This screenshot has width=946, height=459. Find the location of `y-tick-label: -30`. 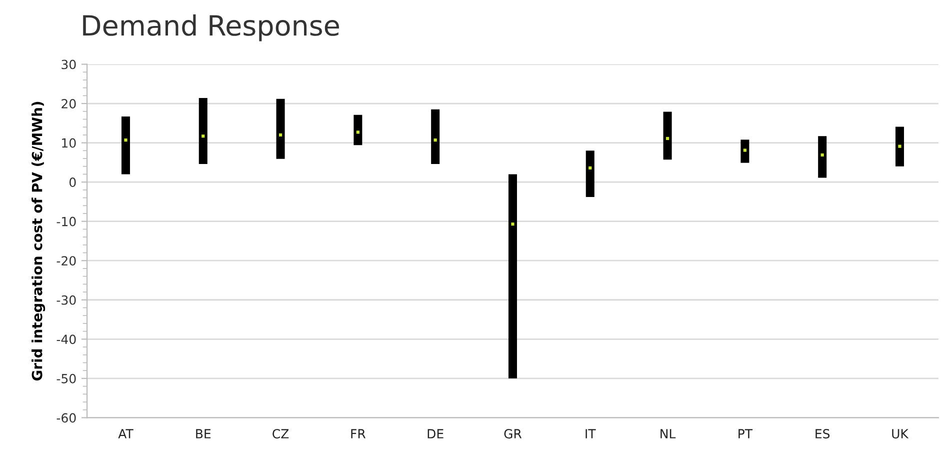

y-tick-label: -30 is located at coordinates (66, 300).